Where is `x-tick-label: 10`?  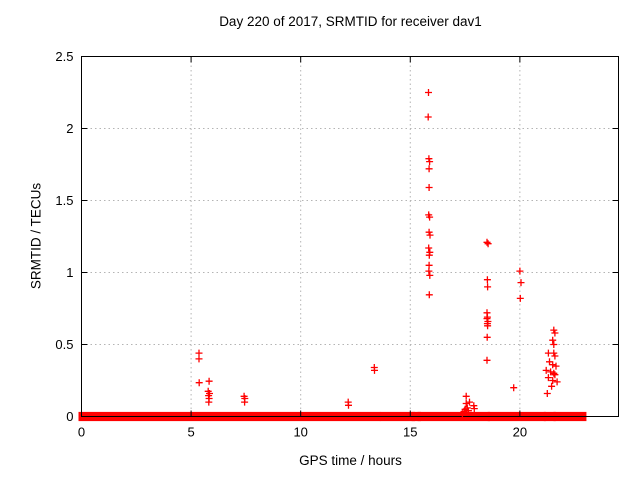
x-tick-label: 10 is located at coordinates (300, 432).